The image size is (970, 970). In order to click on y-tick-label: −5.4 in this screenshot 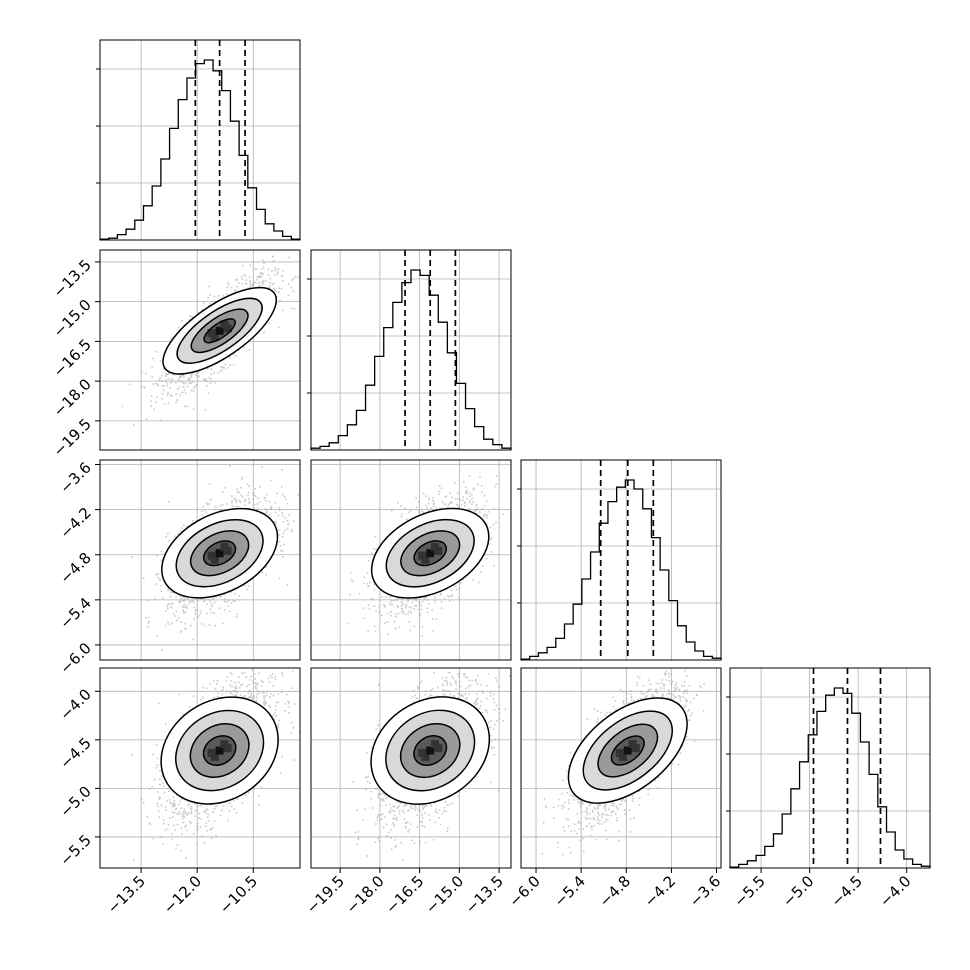, I will do `click(75, 613)`.